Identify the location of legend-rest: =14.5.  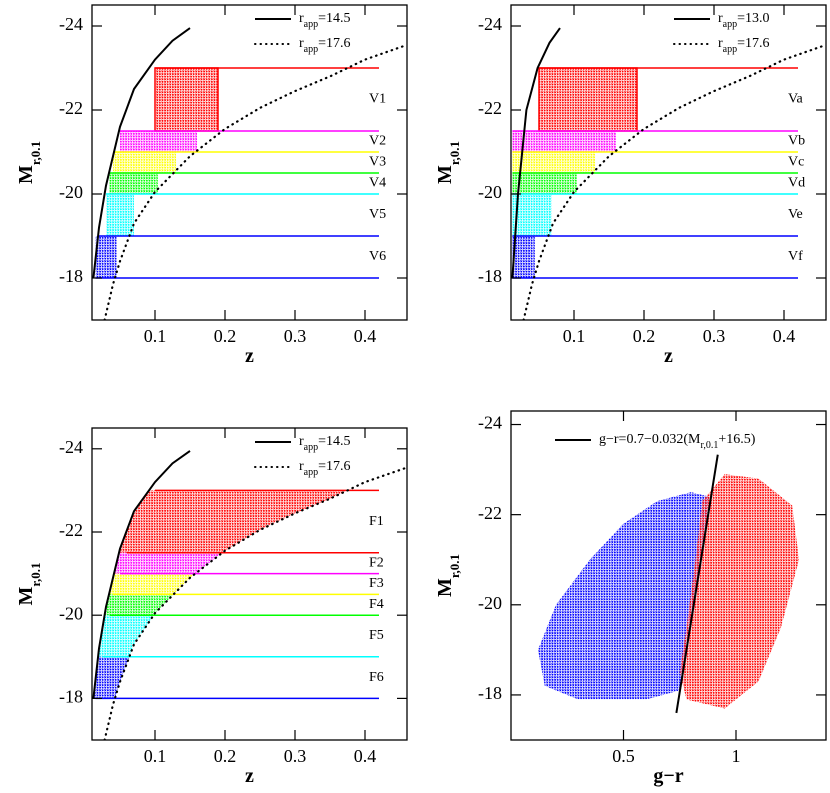
(334, 441).